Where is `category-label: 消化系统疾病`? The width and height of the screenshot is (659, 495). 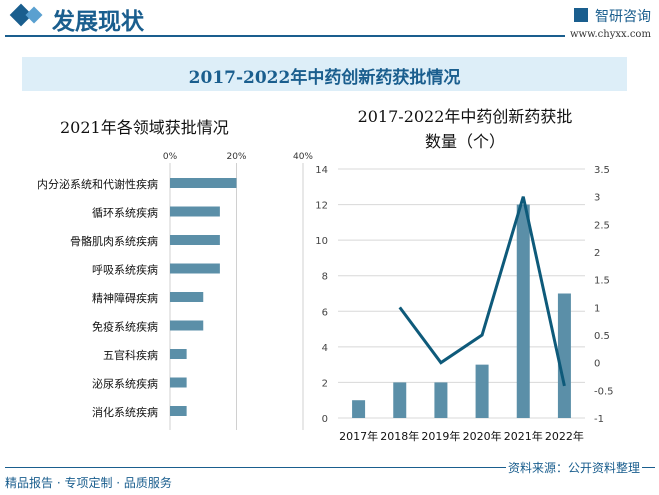 category-label: 消化系统疾病 is located at coordinates (125, 412).